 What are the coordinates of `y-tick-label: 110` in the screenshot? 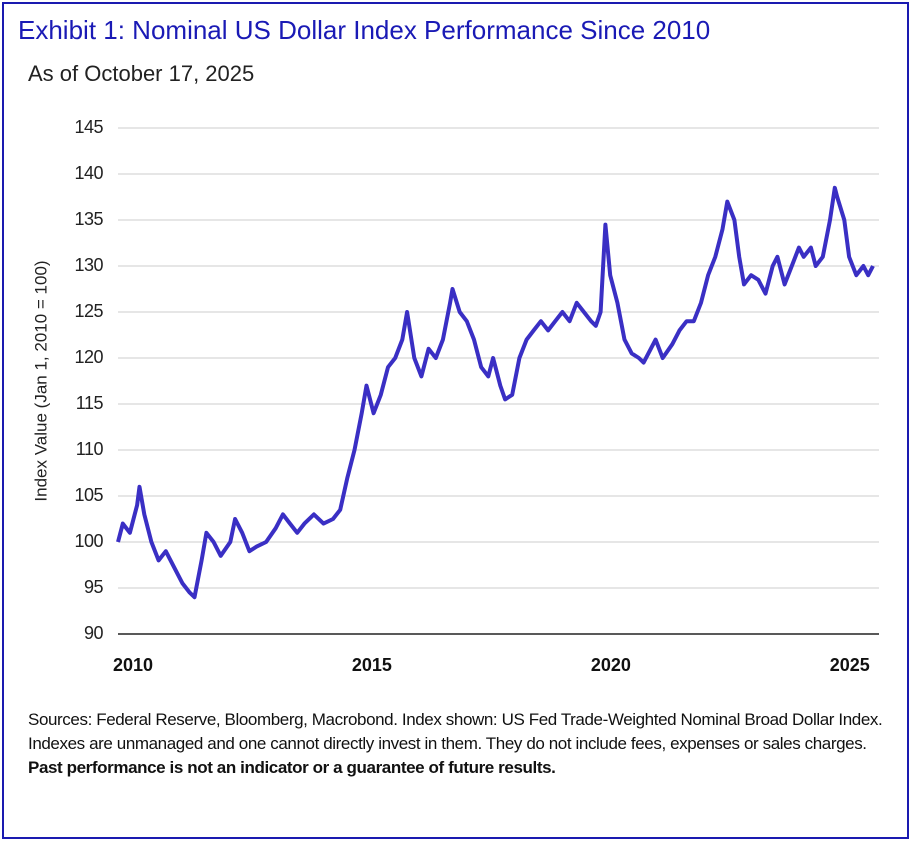 It's located at (90, 449).